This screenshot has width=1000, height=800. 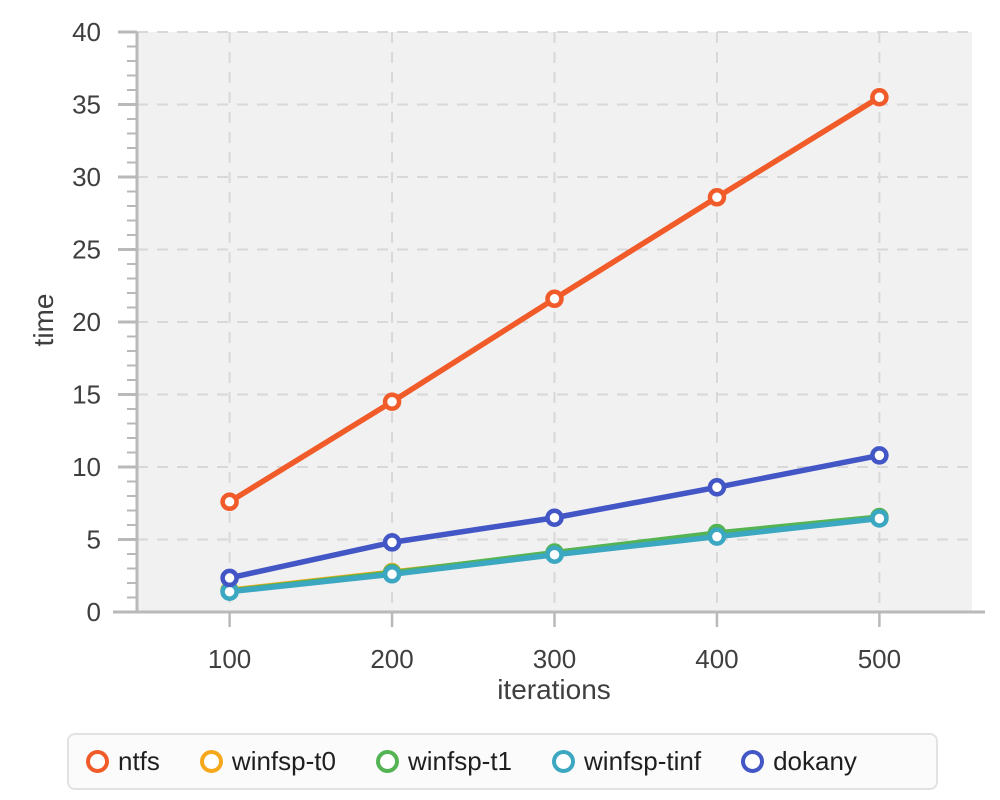 I want to click on legend-item-winfsp-t1: winfsp-t1, so click(x=444, y=761).